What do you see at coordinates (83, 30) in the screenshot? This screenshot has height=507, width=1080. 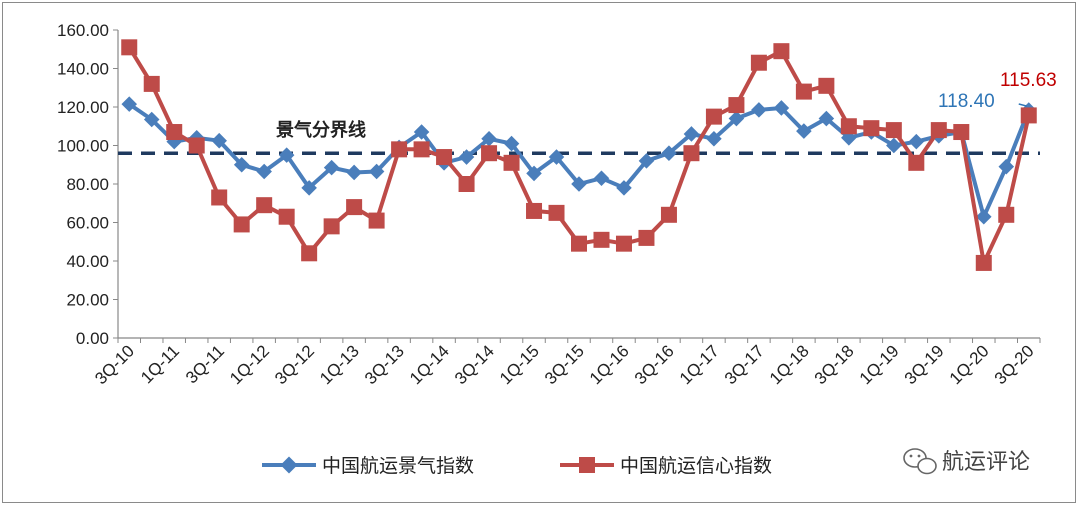 I see `y-tick-label: 160.00` at bounding box center [83, 30].